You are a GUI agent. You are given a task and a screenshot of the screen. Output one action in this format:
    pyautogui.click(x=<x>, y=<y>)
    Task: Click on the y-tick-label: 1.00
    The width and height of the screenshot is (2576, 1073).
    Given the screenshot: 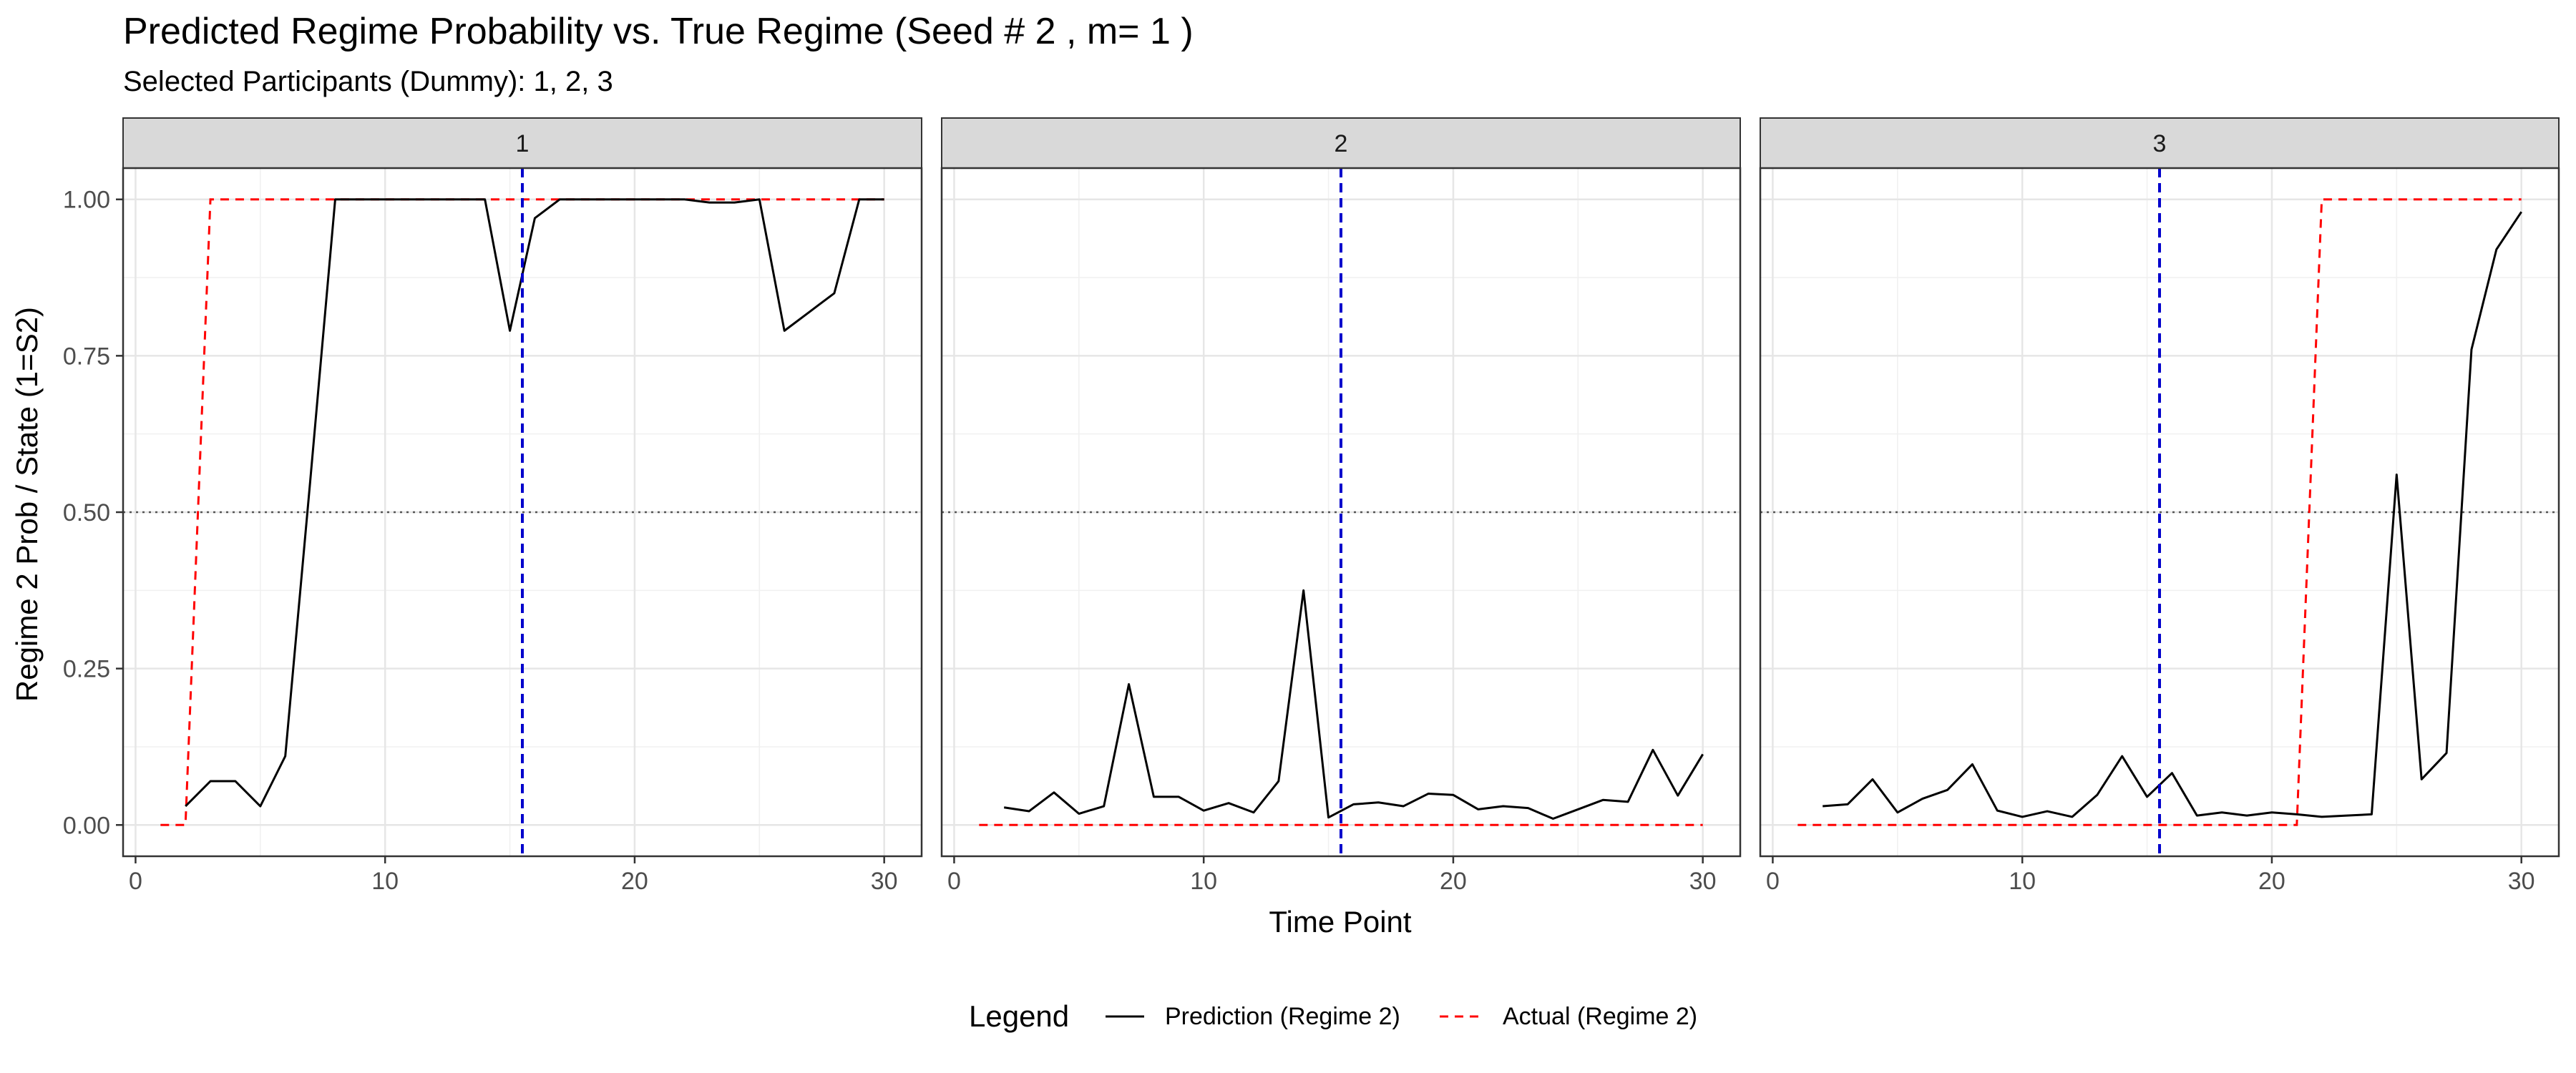 What is the action you would take?
    pyautogui.click(x=86, y=200)
    